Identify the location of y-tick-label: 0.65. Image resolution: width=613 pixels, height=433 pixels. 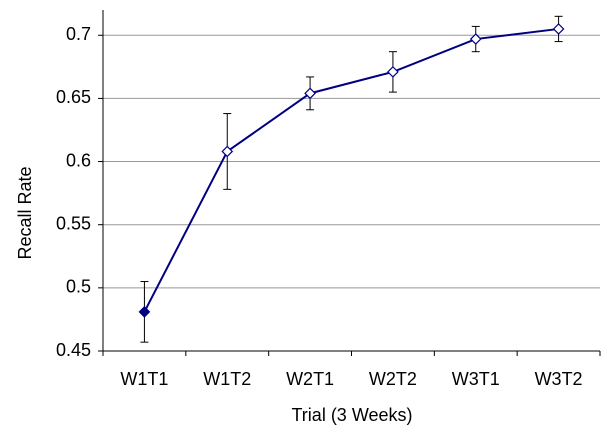
(73, 97).